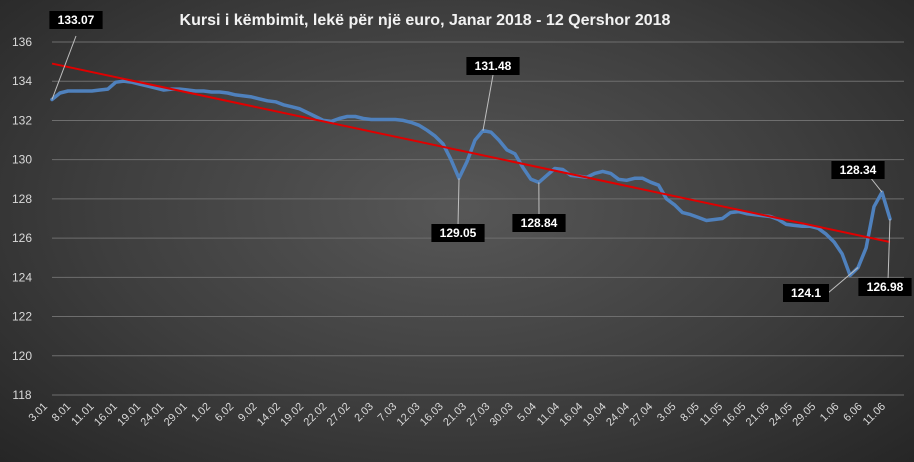 Image resolution: width=914 pixels, height=462 pixels. What do you see at coordinates (572, 415) in the screenshot?
I see `x-tick-label: 16.04` at bounding box center [572, 415].